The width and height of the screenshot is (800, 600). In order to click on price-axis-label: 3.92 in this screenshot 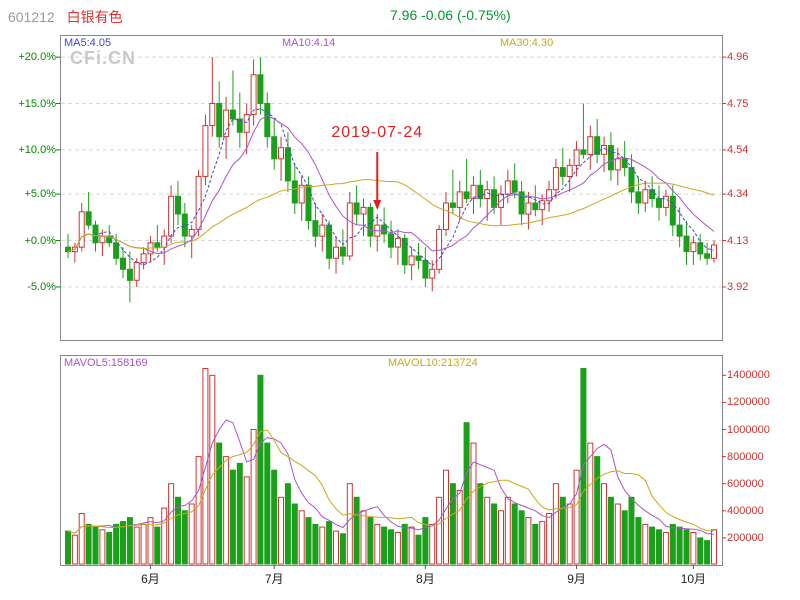, I will do `click(738, 286)`.